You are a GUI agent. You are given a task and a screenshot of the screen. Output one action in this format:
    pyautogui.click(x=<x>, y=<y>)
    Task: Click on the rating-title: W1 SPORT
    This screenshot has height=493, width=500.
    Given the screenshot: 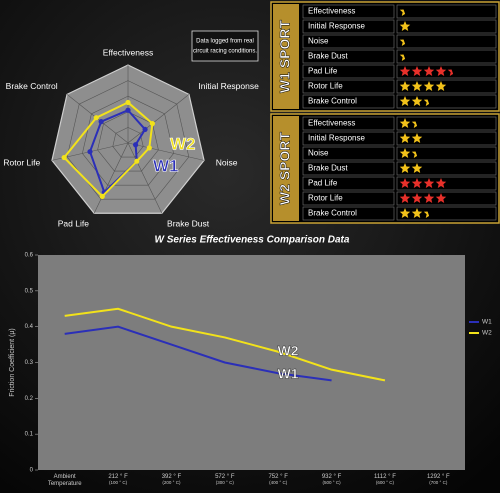 What is the action you would take?
    pyautogui.click(x=285, y=56)
    